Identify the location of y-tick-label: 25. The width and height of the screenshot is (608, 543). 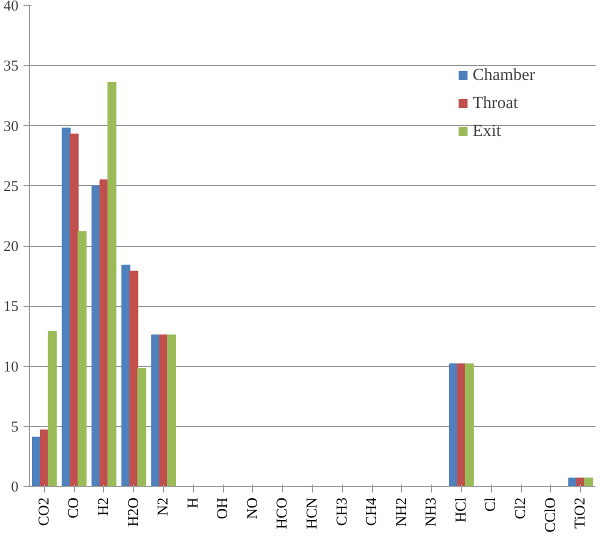
(11, 186).